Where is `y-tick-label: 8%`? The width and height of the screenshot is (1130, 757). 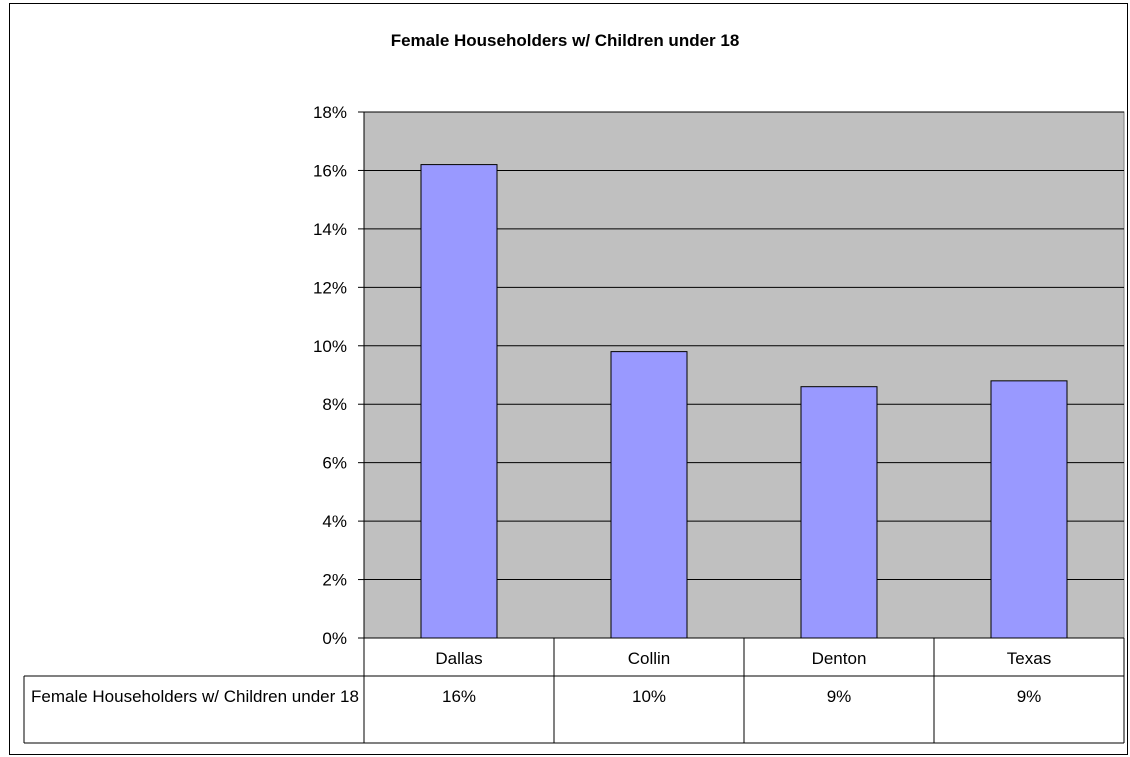 y-tick-label: 8% is located at coordinates (334, 404).